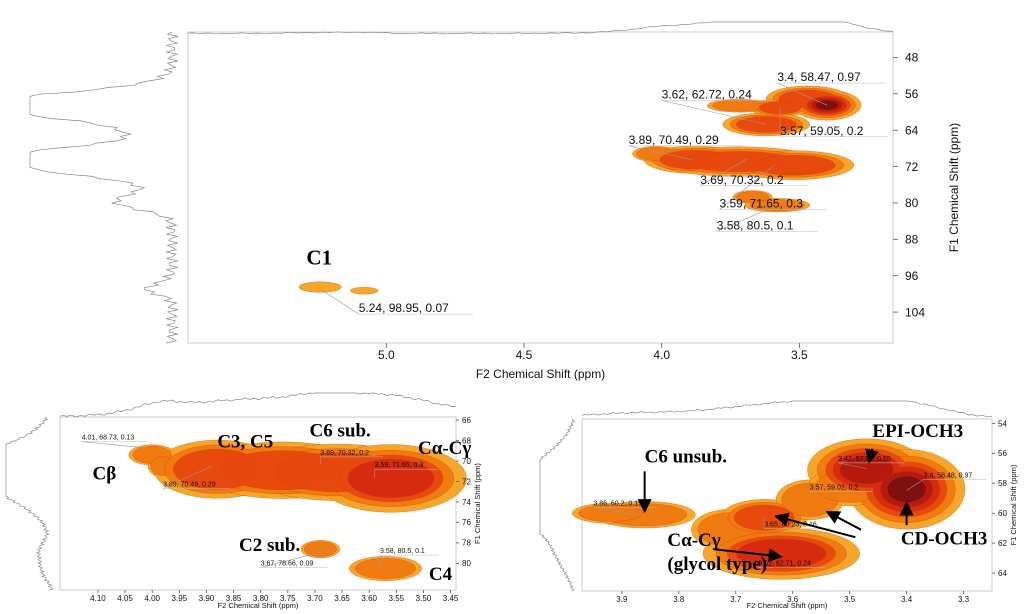 This screenshot has width=1024, height=614. I want to click on peak-annotation: 3.59, 71.65, 0.3, so click(762, 204).